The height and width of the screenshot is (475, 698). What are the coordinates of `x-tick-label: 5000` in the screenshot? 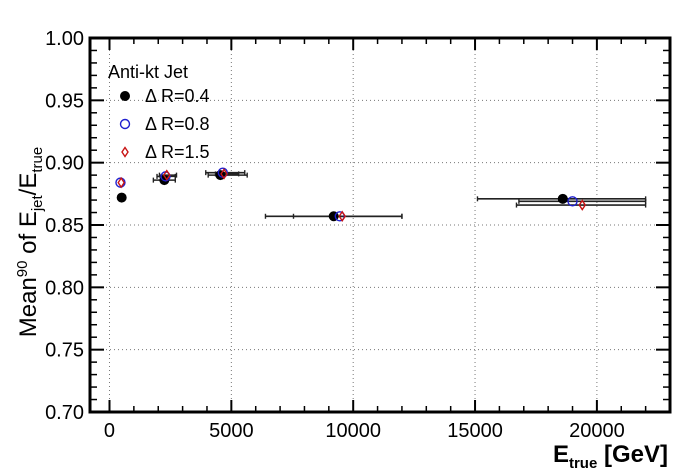 It's located at (231, 431).